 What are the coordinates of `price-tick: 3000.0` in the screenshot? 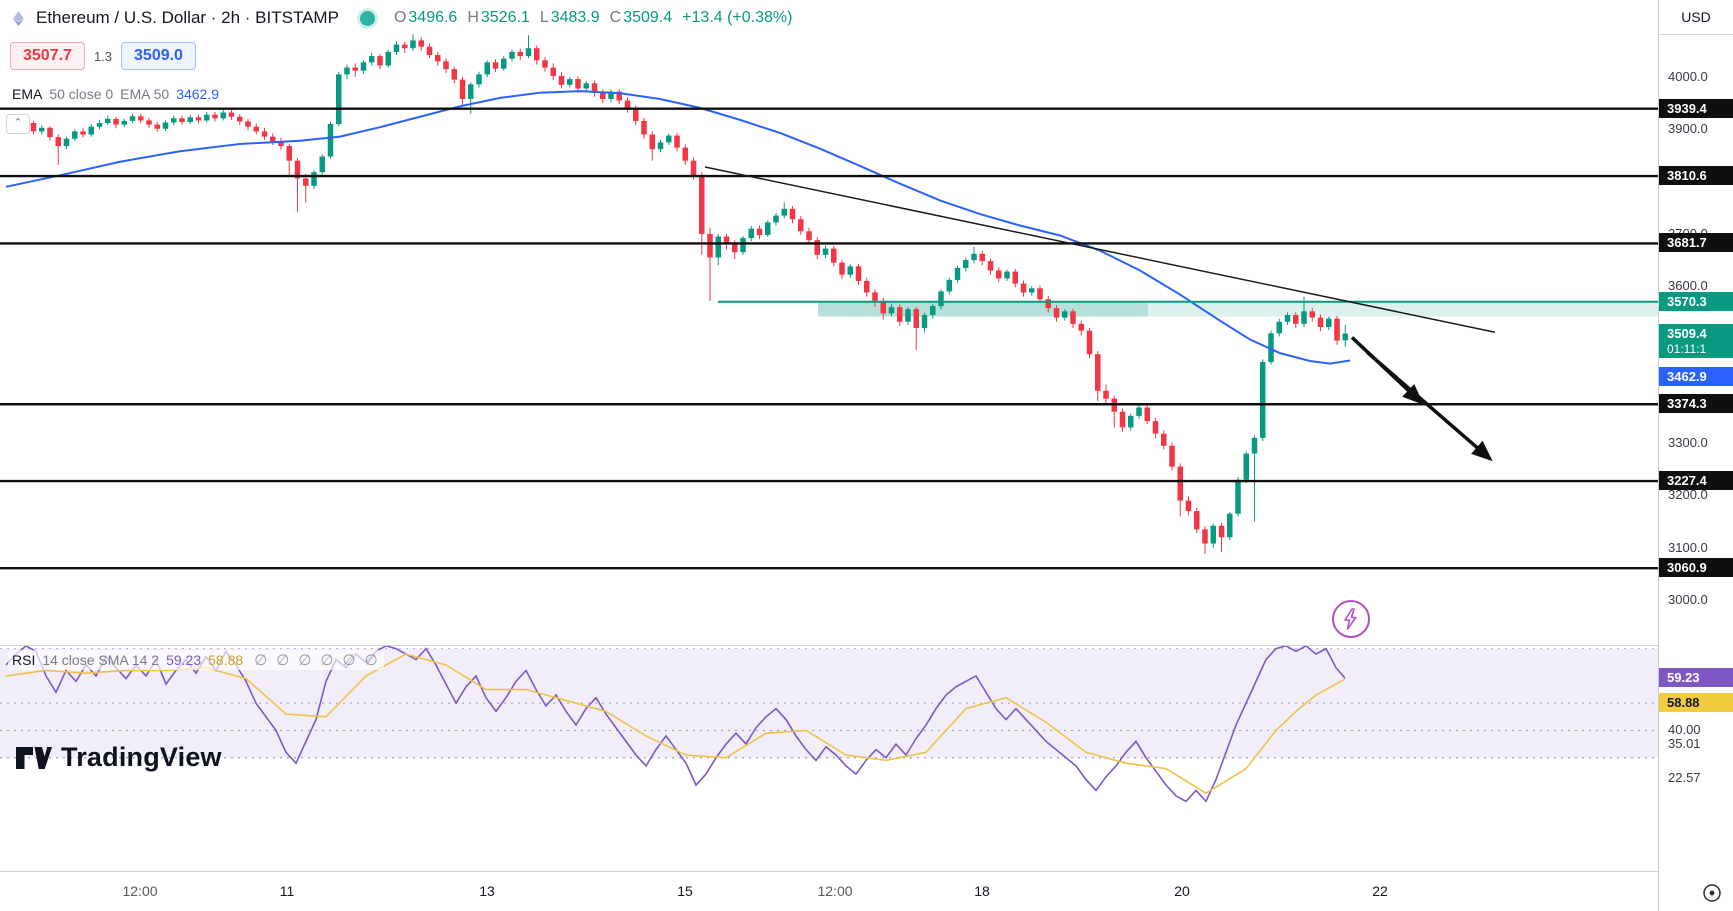 It's located at (1688, 599).